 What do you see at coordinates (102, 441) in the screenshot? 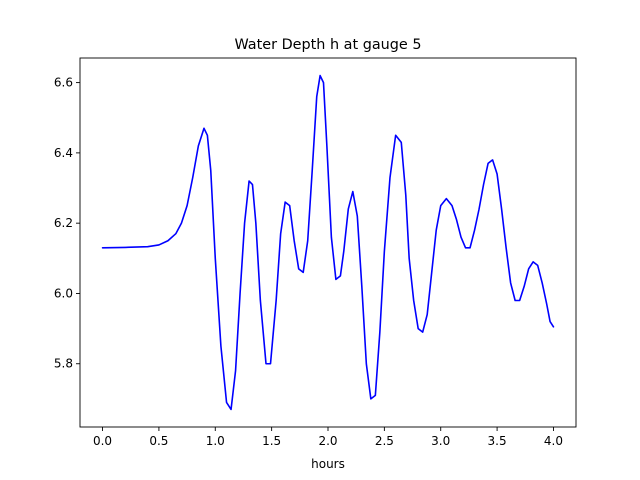
I see `x-tick-label: 0.0` at bounding box center [102, 441].